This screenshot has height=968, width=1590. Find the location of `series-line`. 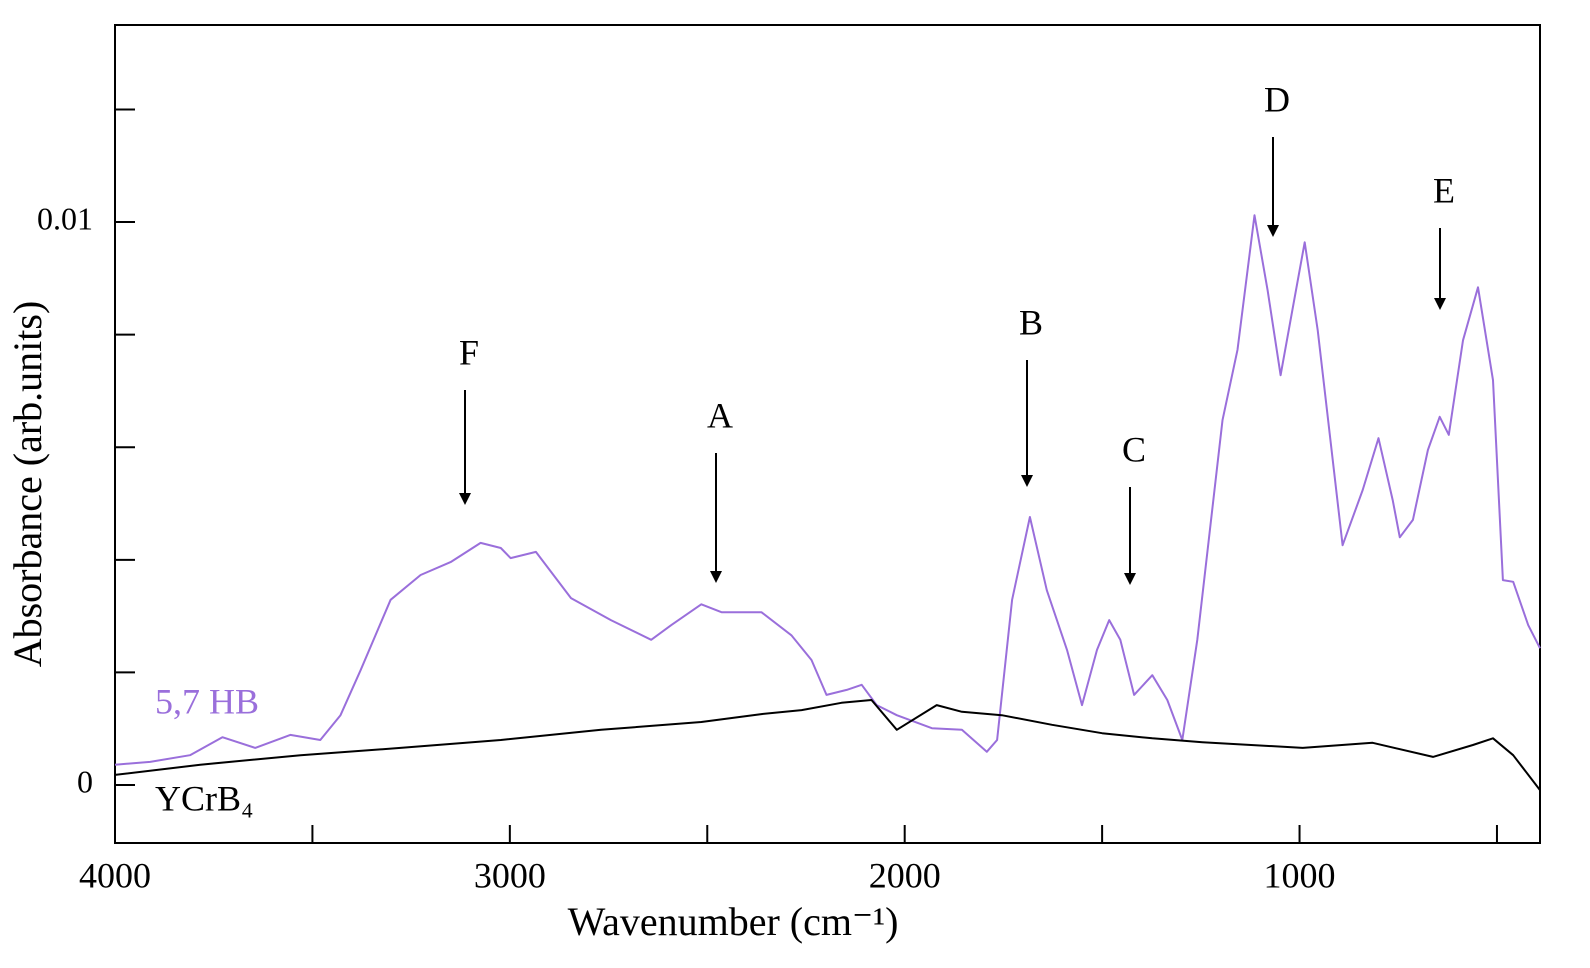

series-line is located at coordinates (827, 745).